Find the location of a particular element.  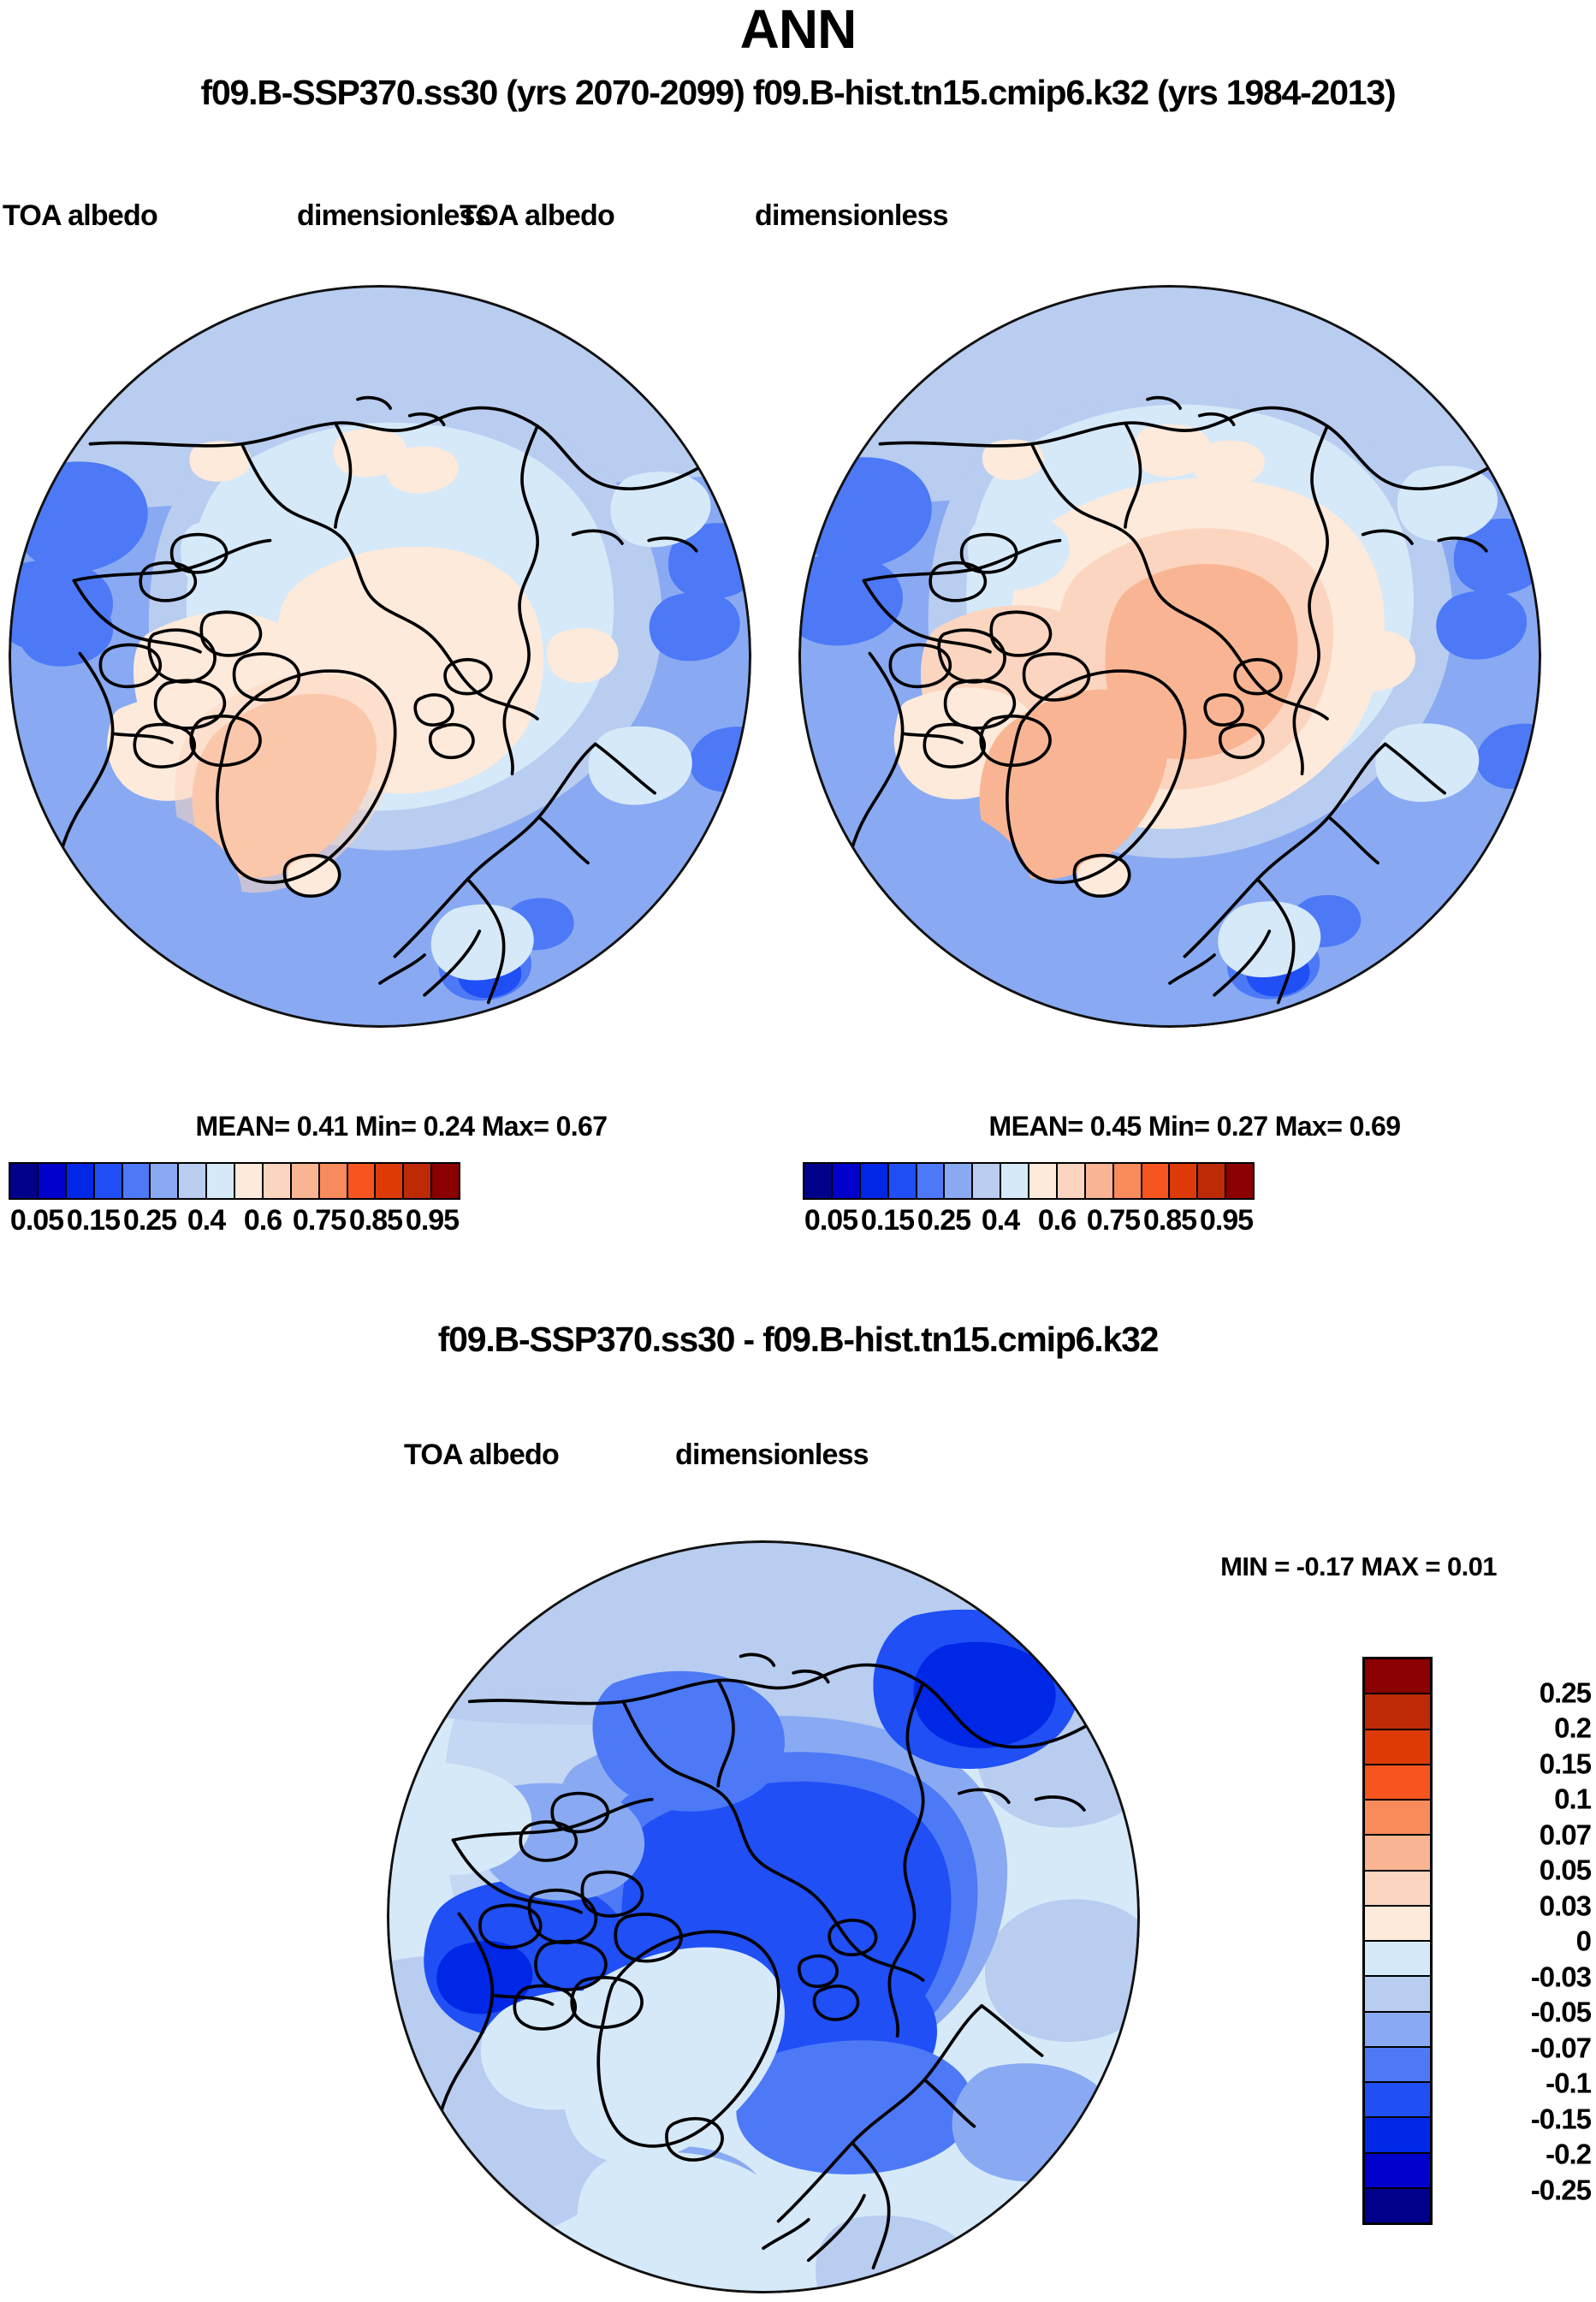

difference-stats: MIN = -0.17 MAX = 0.01 is located at coordinates (1358, 1566).